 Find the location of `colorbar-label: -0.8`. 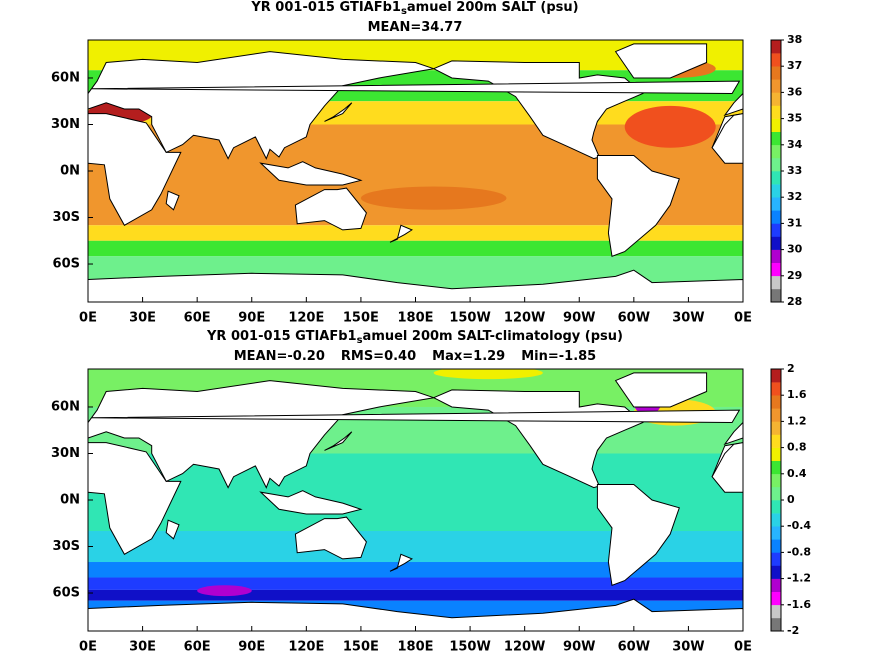

colorbar-label: -0.8 is located at coordinates (799, 551).